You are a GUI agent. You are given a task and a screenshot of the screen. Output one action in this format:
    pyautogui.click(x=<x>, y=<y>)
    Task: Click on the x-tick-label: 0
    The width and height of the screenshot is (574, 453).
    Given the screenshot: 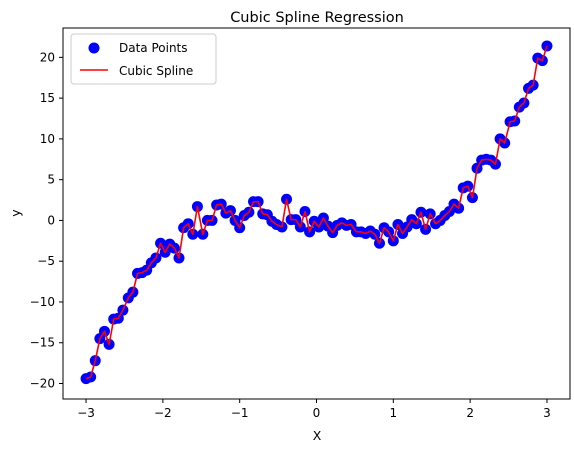 What is the action you would take?
    pyautogui.click(x=317, y=413)
    